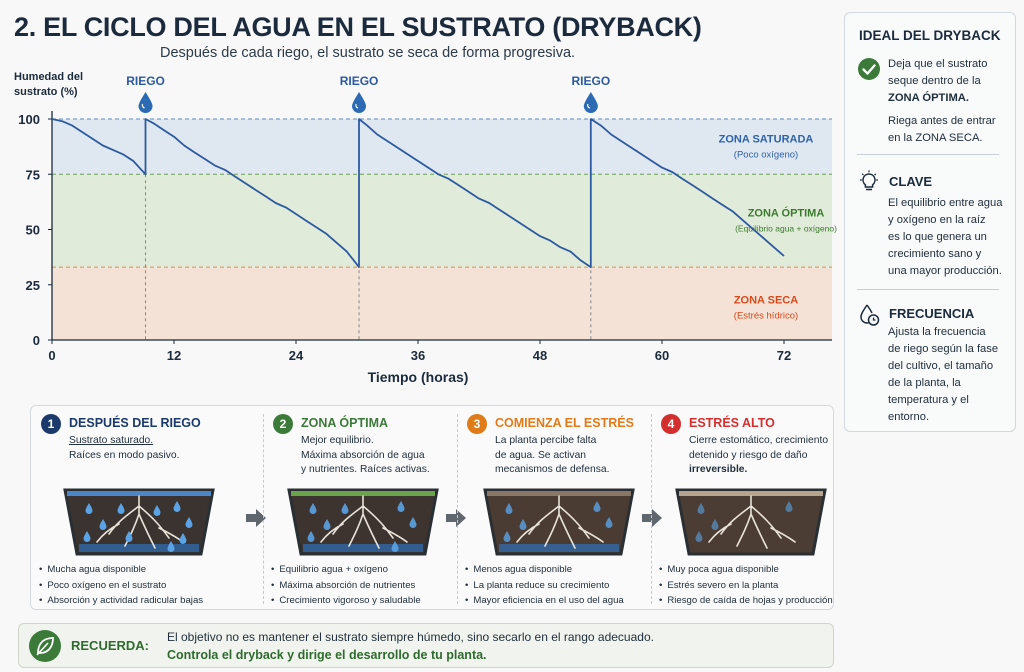  I want to click on y-tick-label: 0, so click(36, 340).